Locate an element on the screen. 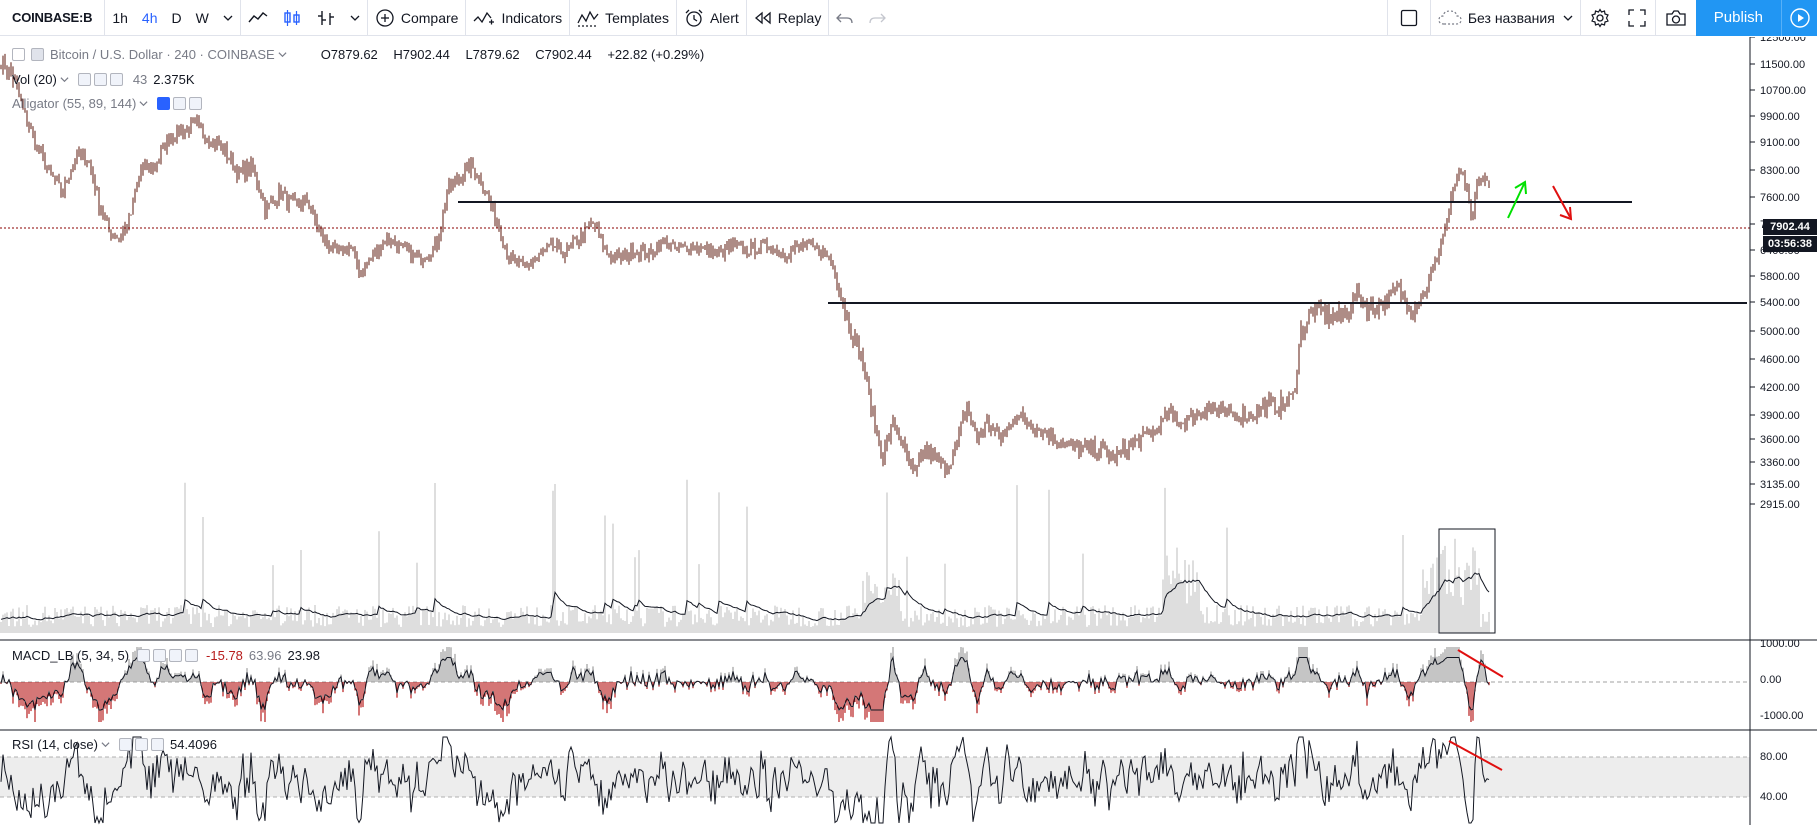 The image size is (1817, 825). alert-button: Alert is located at coordinates (711, 18).